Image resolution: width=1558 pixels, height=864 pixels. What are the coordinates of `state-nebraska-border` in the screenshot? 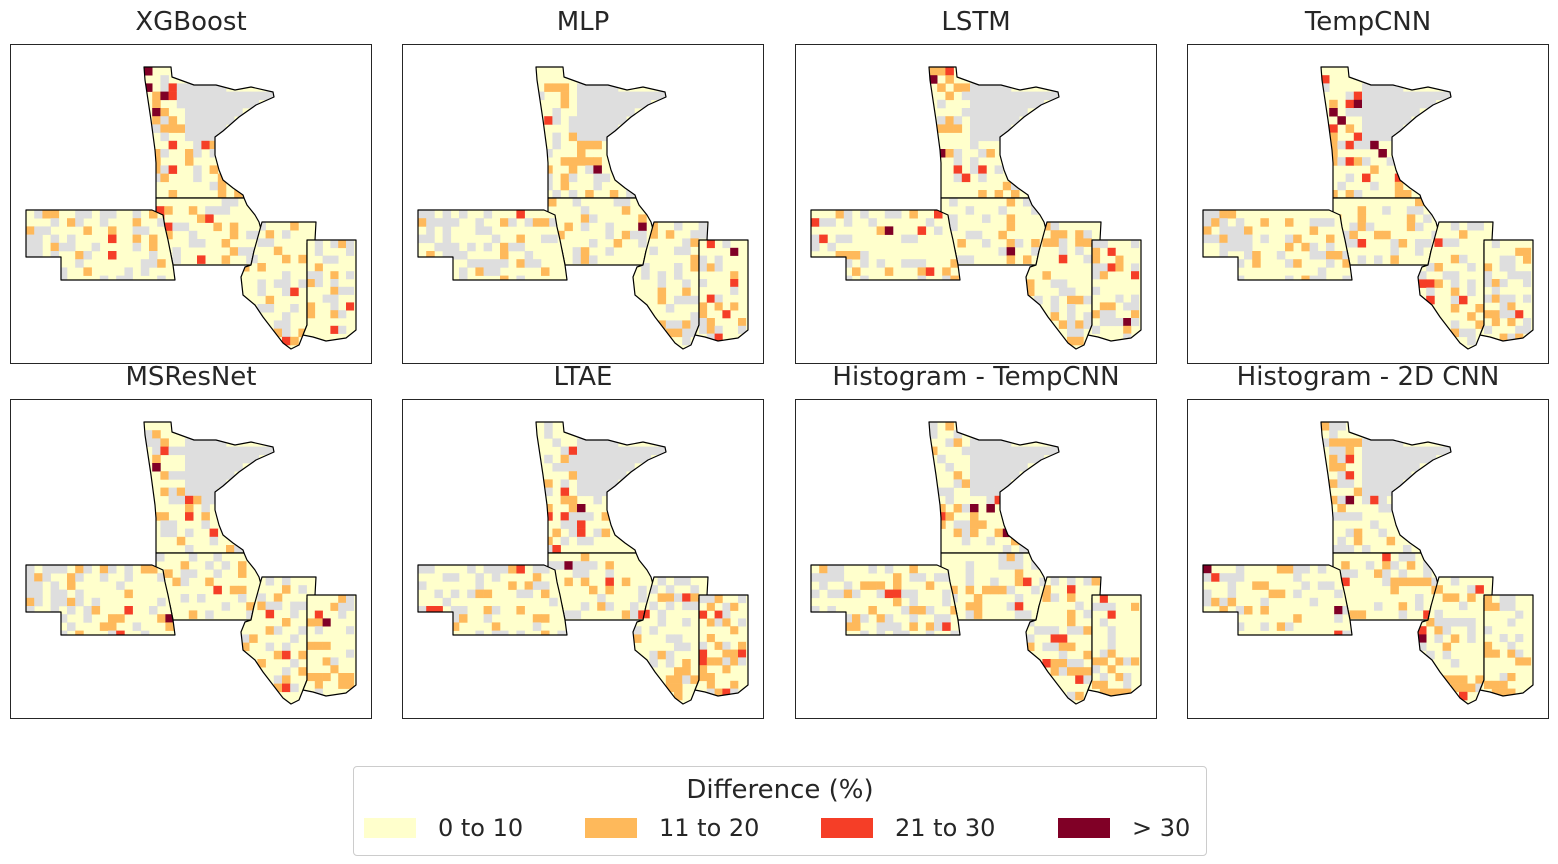 It's located at (885, 600).